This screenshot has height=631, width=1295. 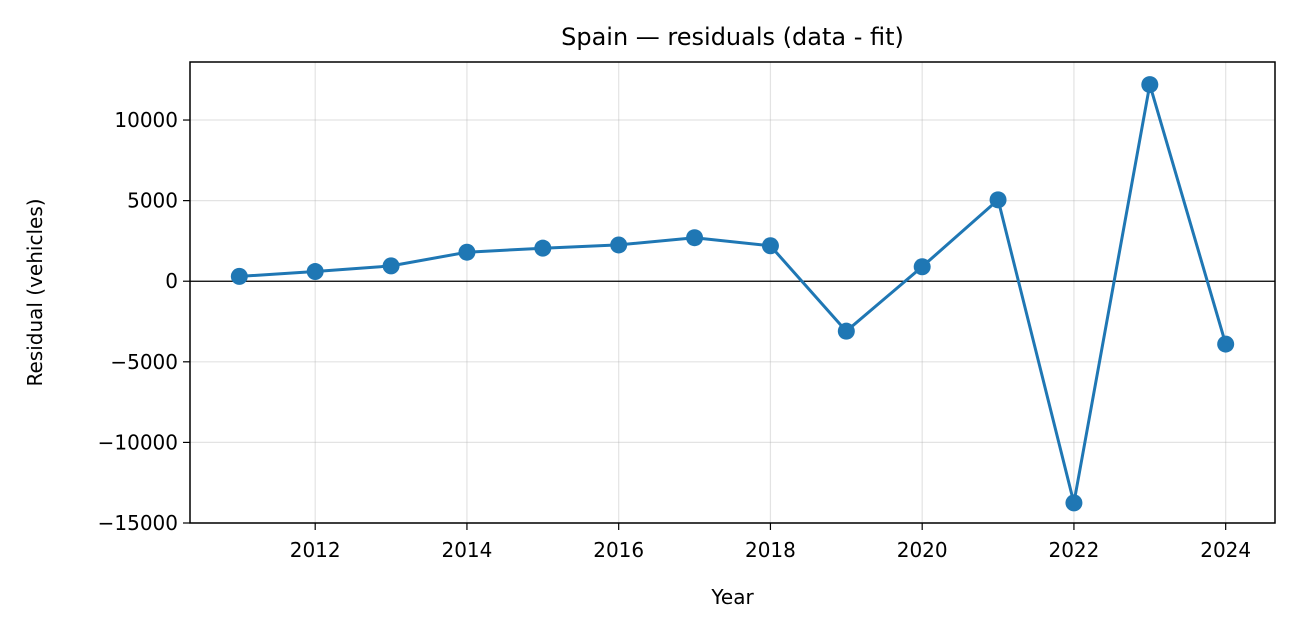 What do you see at coordinates (770, 550) in the screenshot?
I see `x-tick-label: 2018` at bounding box center [770, 550].